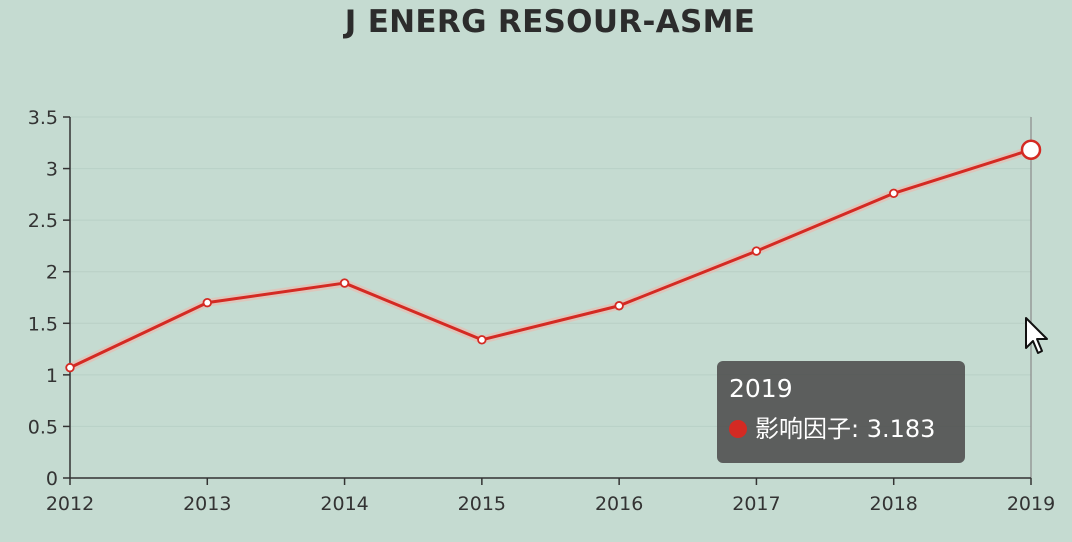 This screenshot has height=542, width=1072. I want to click on chart-title: J ENERG RESOUR-ASME, so click(550, 22).